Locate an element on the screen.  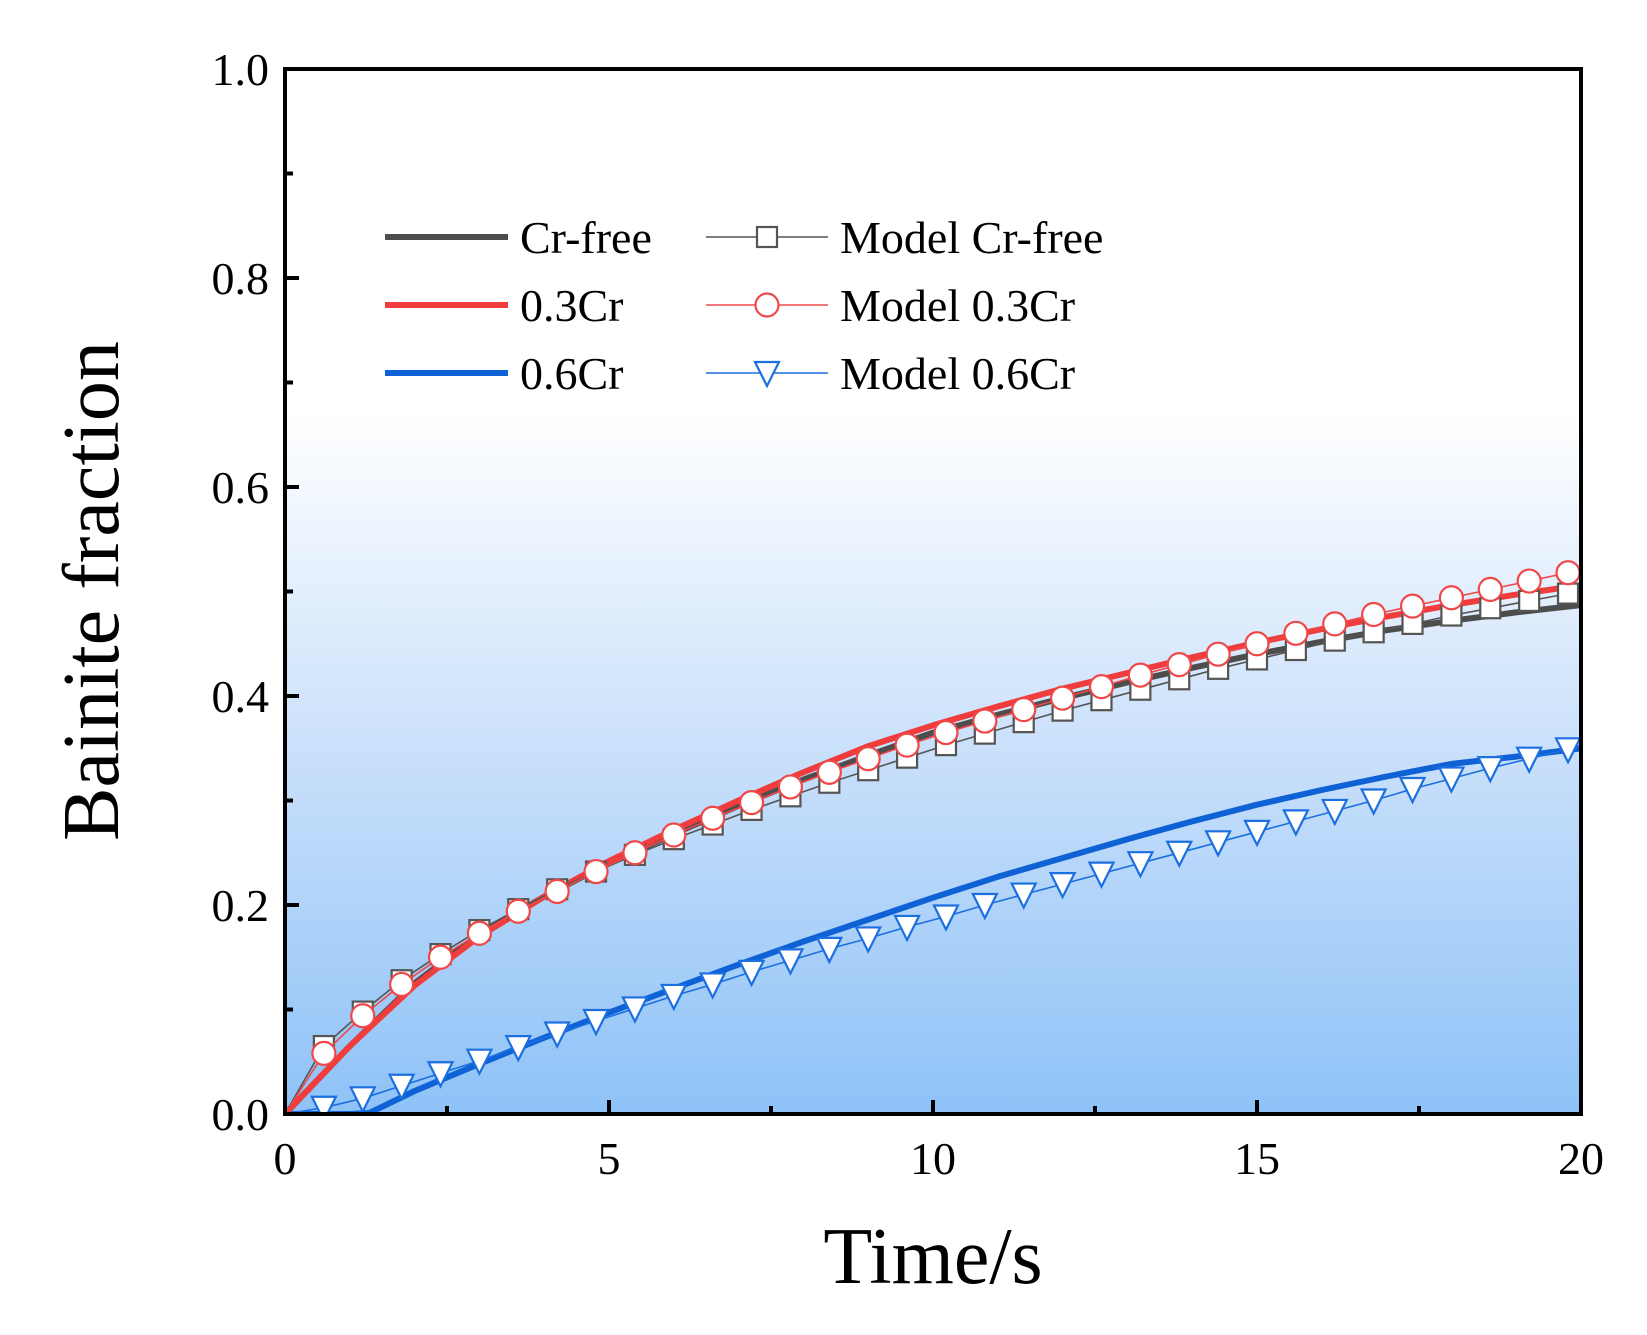
legend-label-model_06: Model 0.6Cr is located at coordinates (957, 373).